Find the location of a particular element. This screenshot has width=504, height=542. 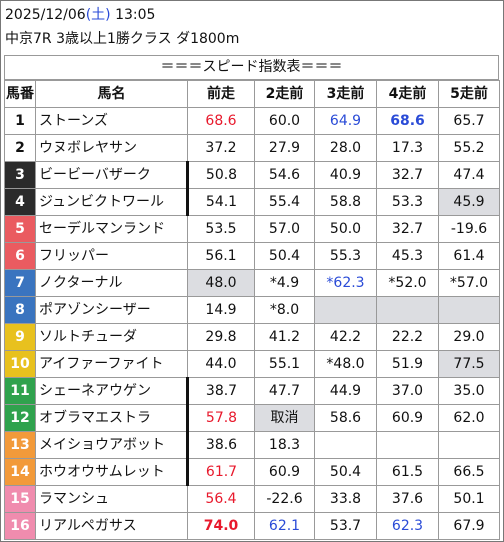

horse-name: ジュンビクトワール is located at coordinates (112, 202).